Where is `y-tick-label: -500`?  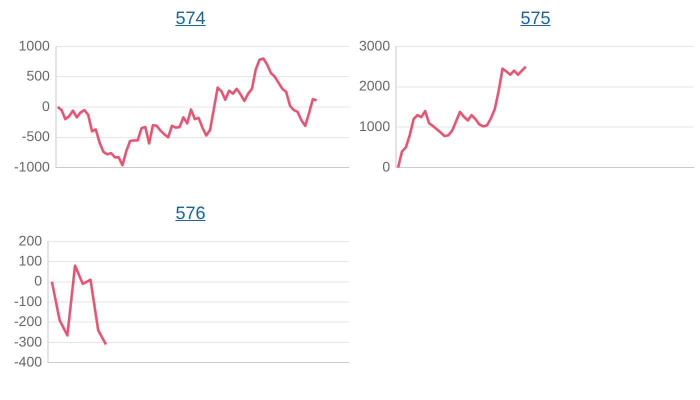 y-tick-label: -500 is located at coordinates (36, 136).